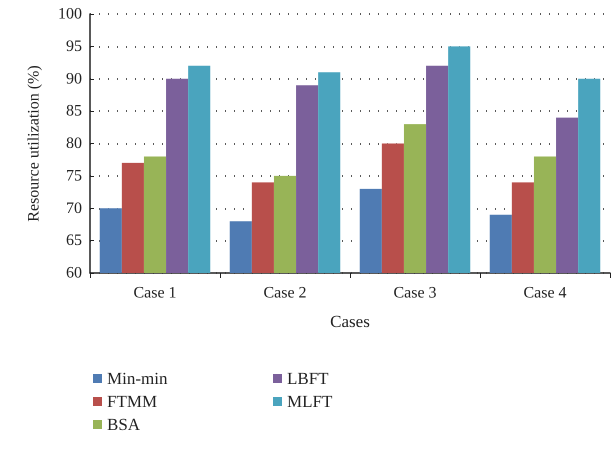  What do you see at coordinates (415, 293) in the screenshot?
I see `x-tick-label: Case 3` at bounding box center [415, 293].